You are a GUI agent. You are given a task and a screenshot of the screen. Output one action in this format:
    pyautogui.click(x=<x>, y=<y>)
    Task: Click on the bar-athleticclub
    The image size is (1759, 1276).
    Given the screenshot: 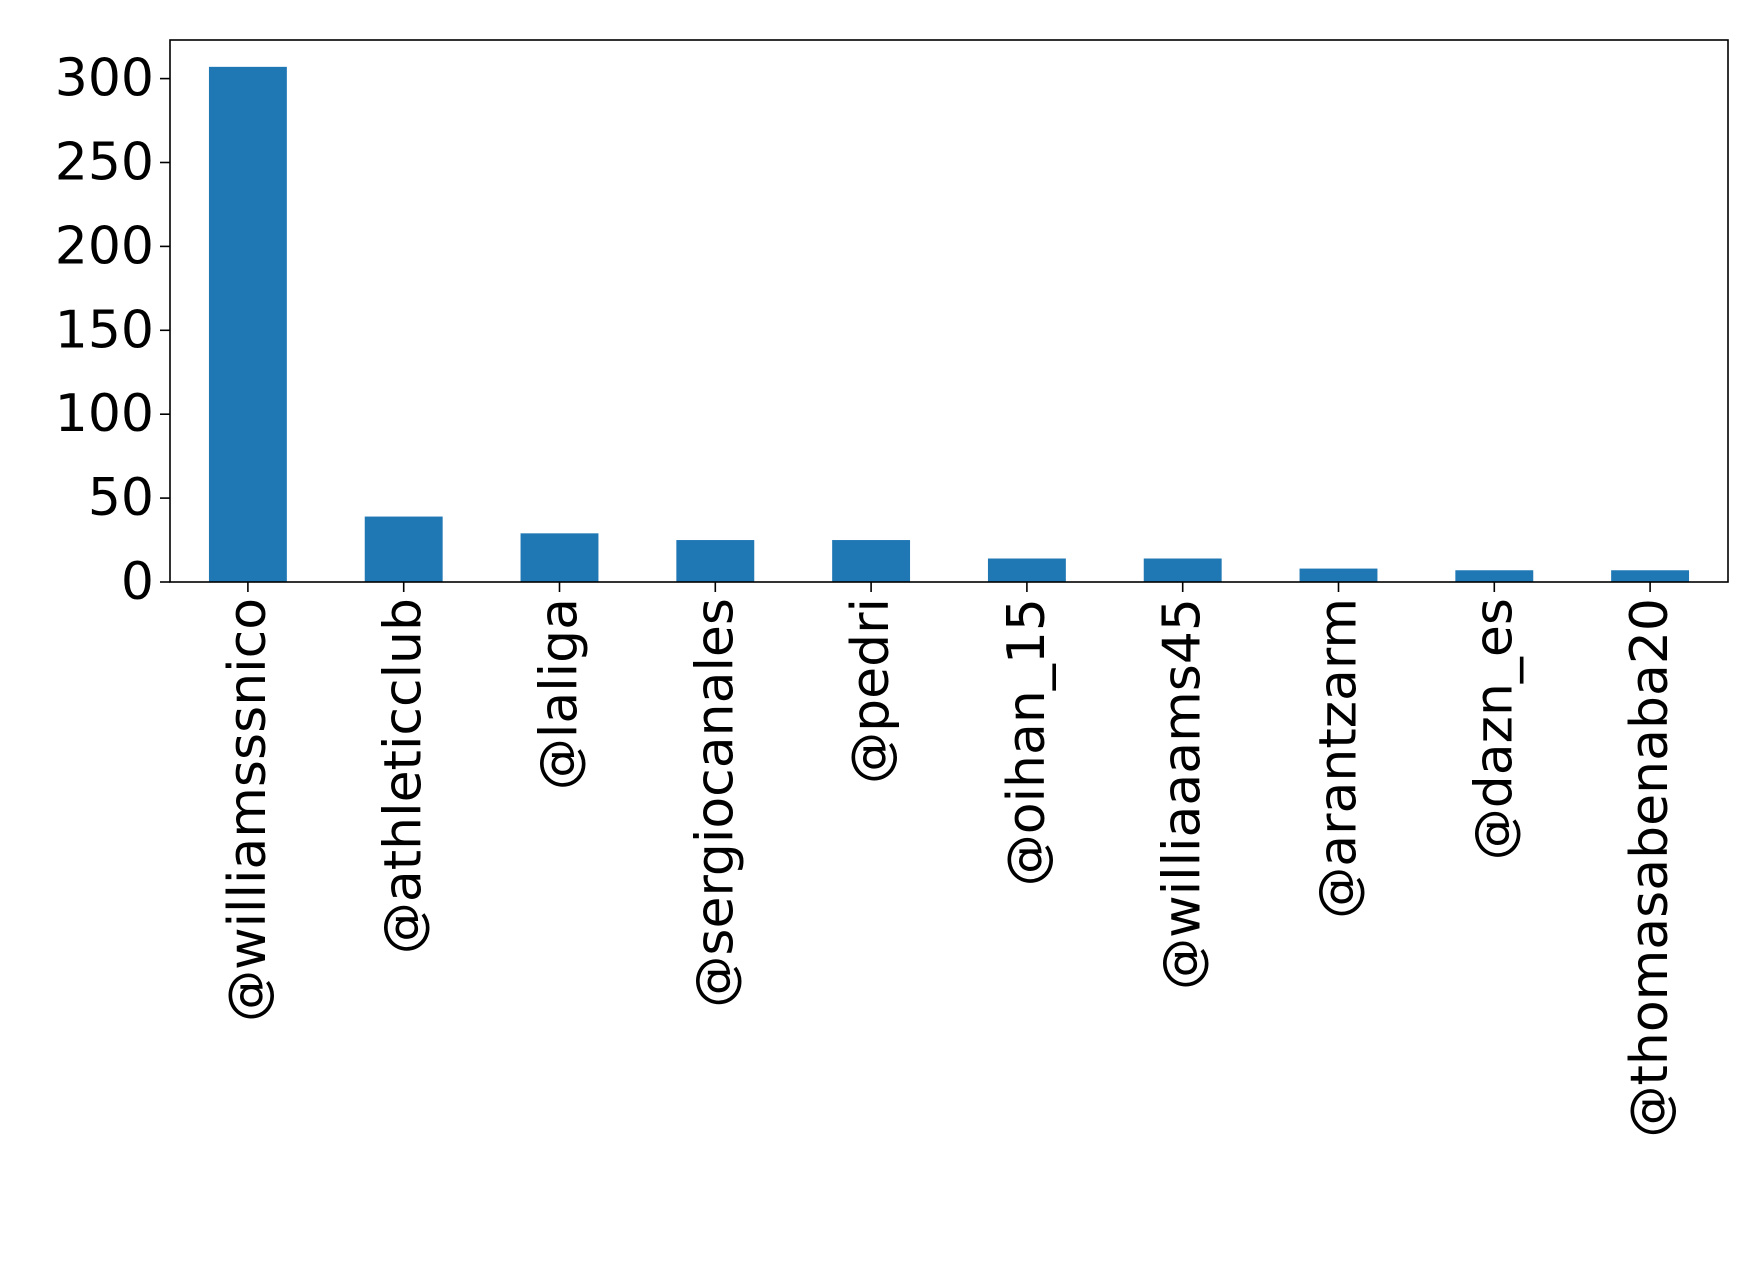 What is the action you would take?
    pyautogui.click(x=403, y=549)
    